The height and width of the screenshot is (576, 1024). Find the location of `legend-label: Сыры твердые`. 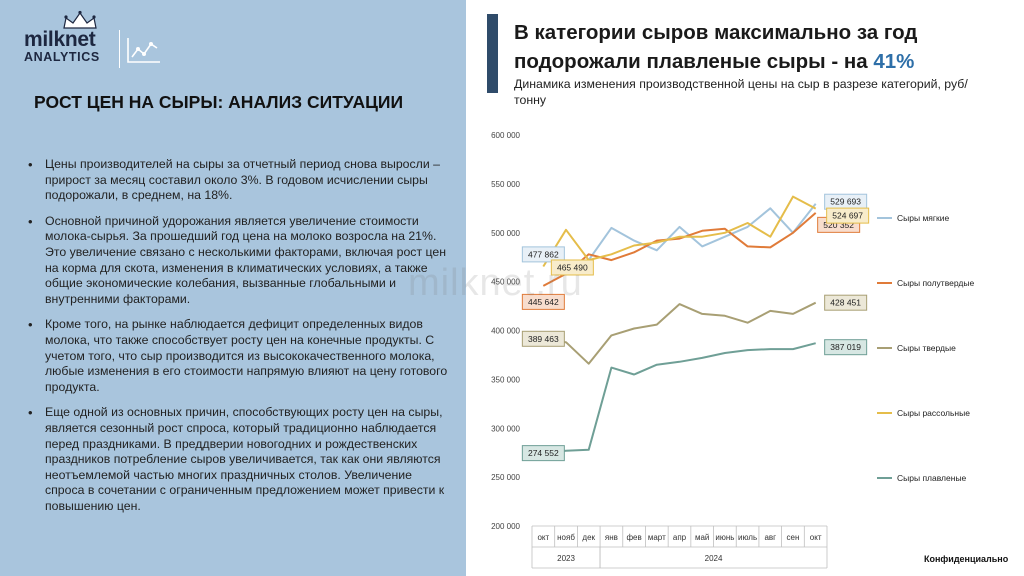

legend-label: Сыры твердые is located at coordinates (926, 348).